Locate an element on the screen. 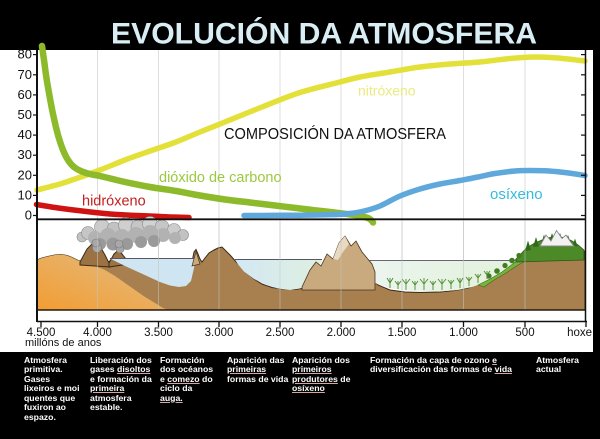  svg-text: 500 is located at coordinates (524, 333).